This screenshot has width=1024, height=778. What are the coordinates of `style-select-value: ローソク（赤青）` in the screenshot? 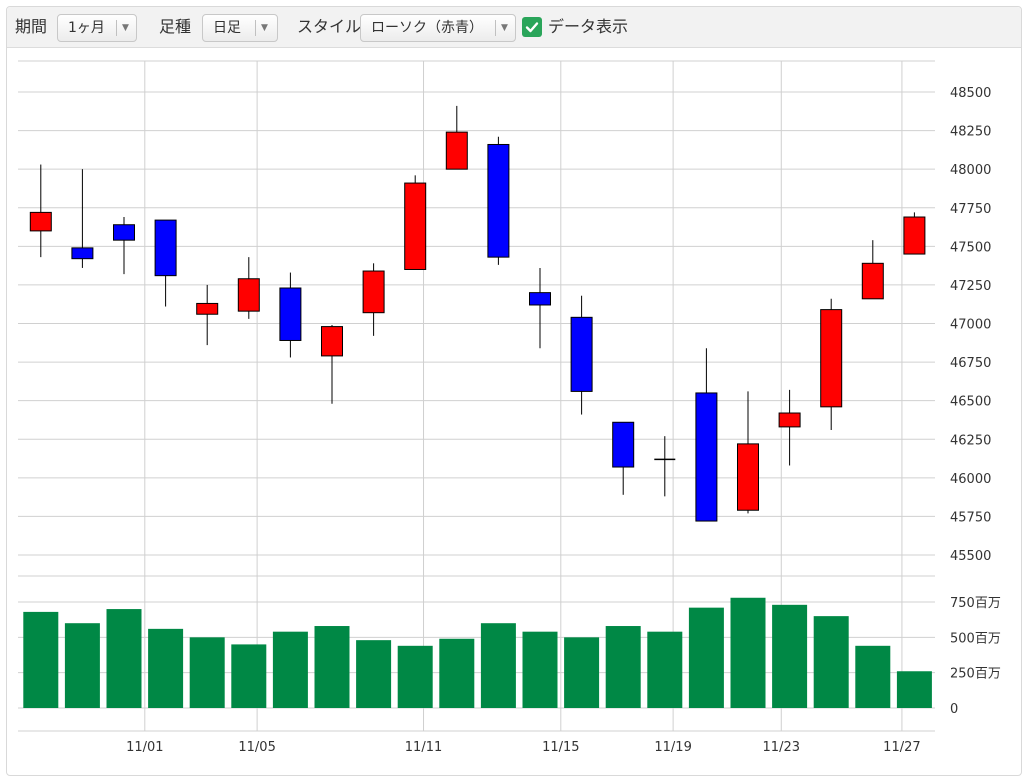 It's located at (427, 28).